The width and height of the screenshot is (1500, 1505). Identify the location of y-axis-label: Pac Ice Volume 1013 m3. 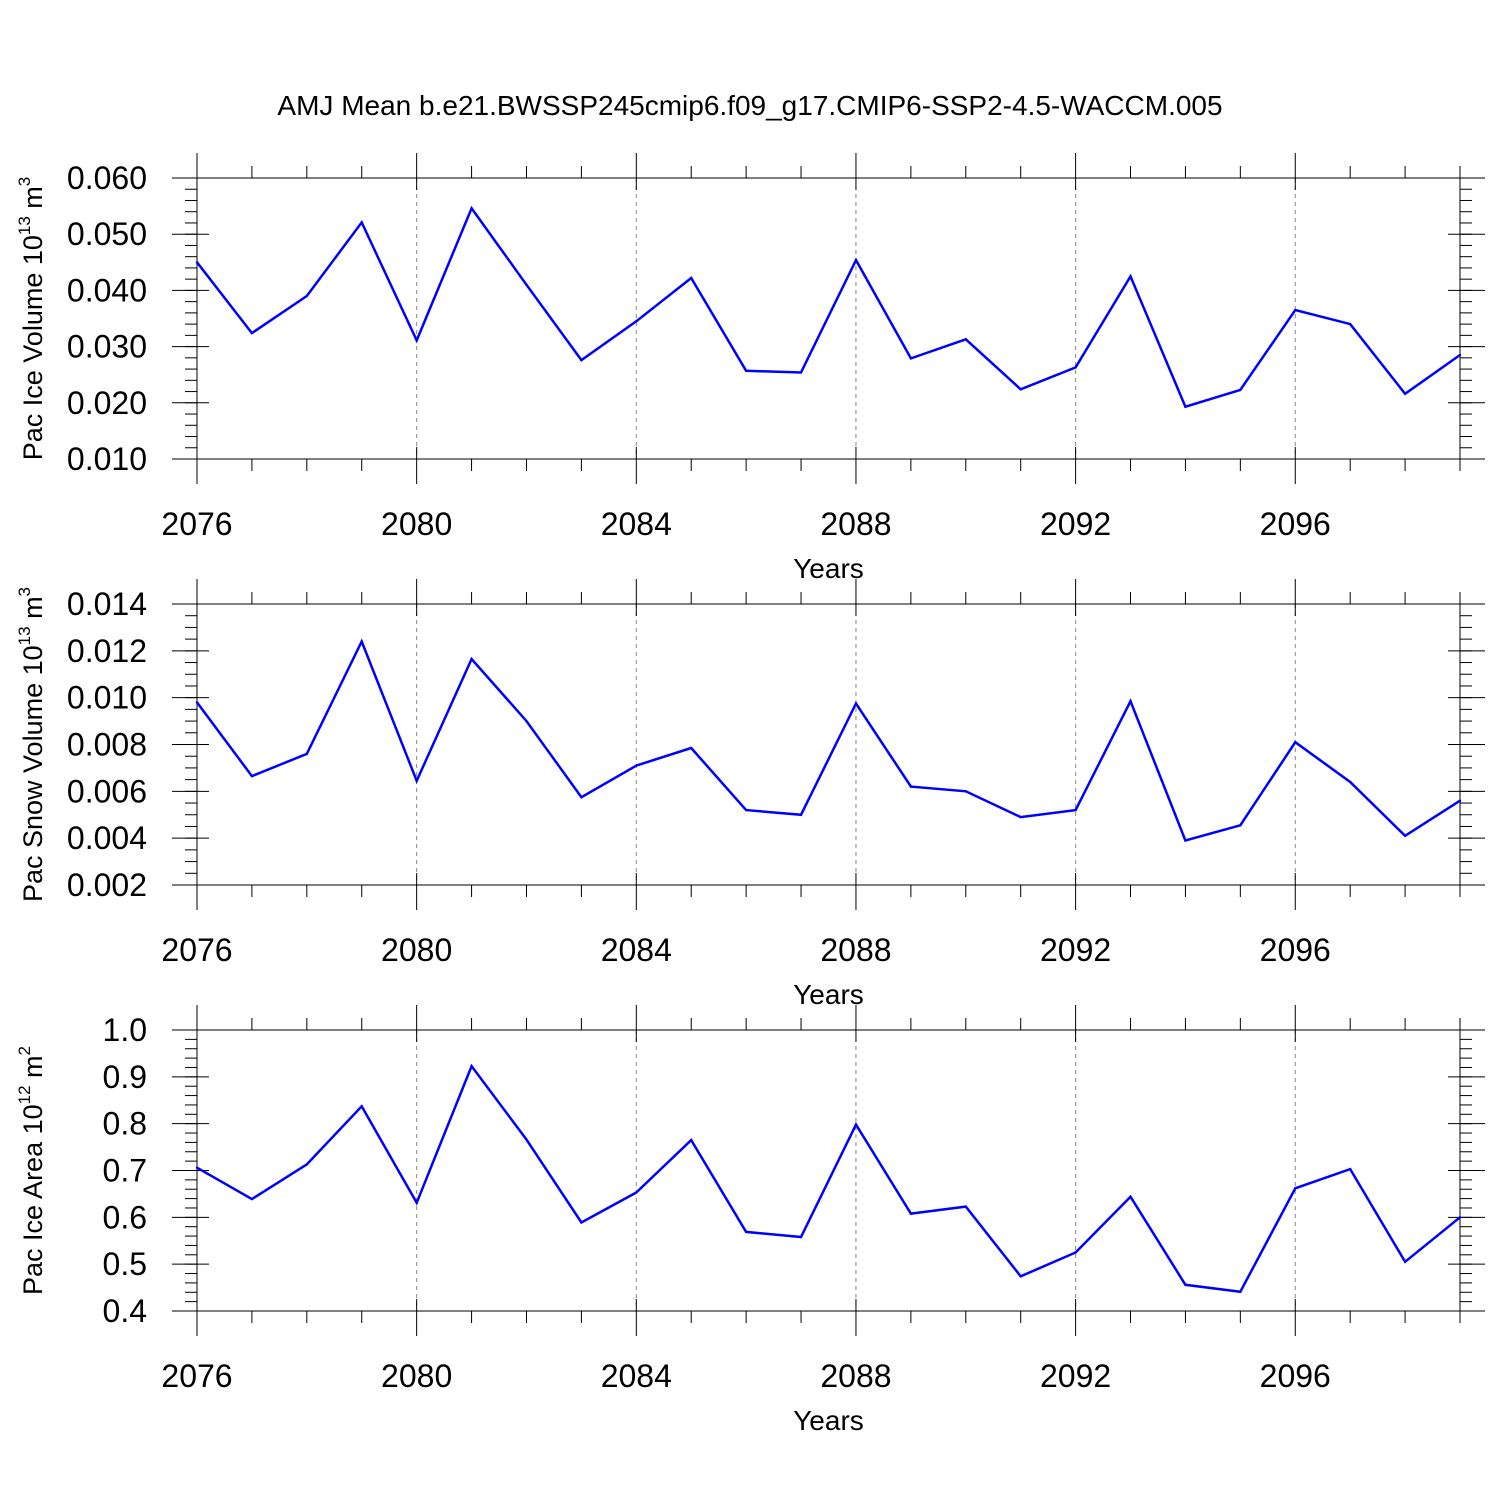
(31, 319).